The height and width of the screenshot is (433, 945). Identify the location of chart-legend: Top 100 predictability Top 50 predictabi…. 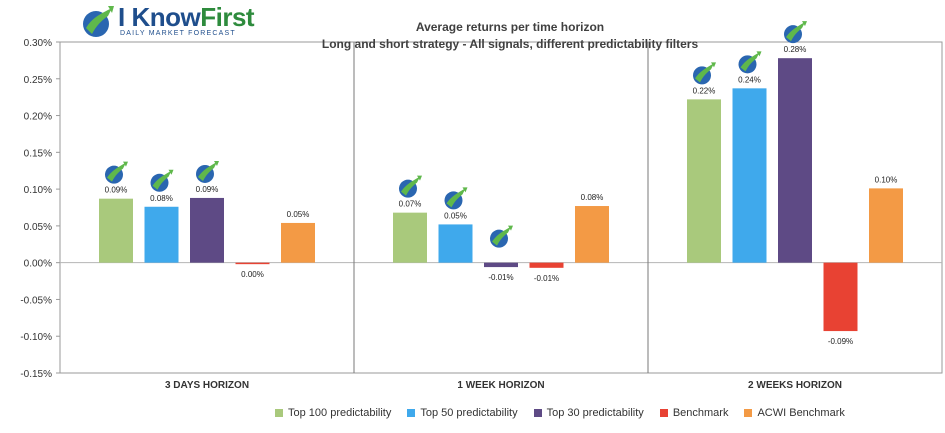
(560, 413).